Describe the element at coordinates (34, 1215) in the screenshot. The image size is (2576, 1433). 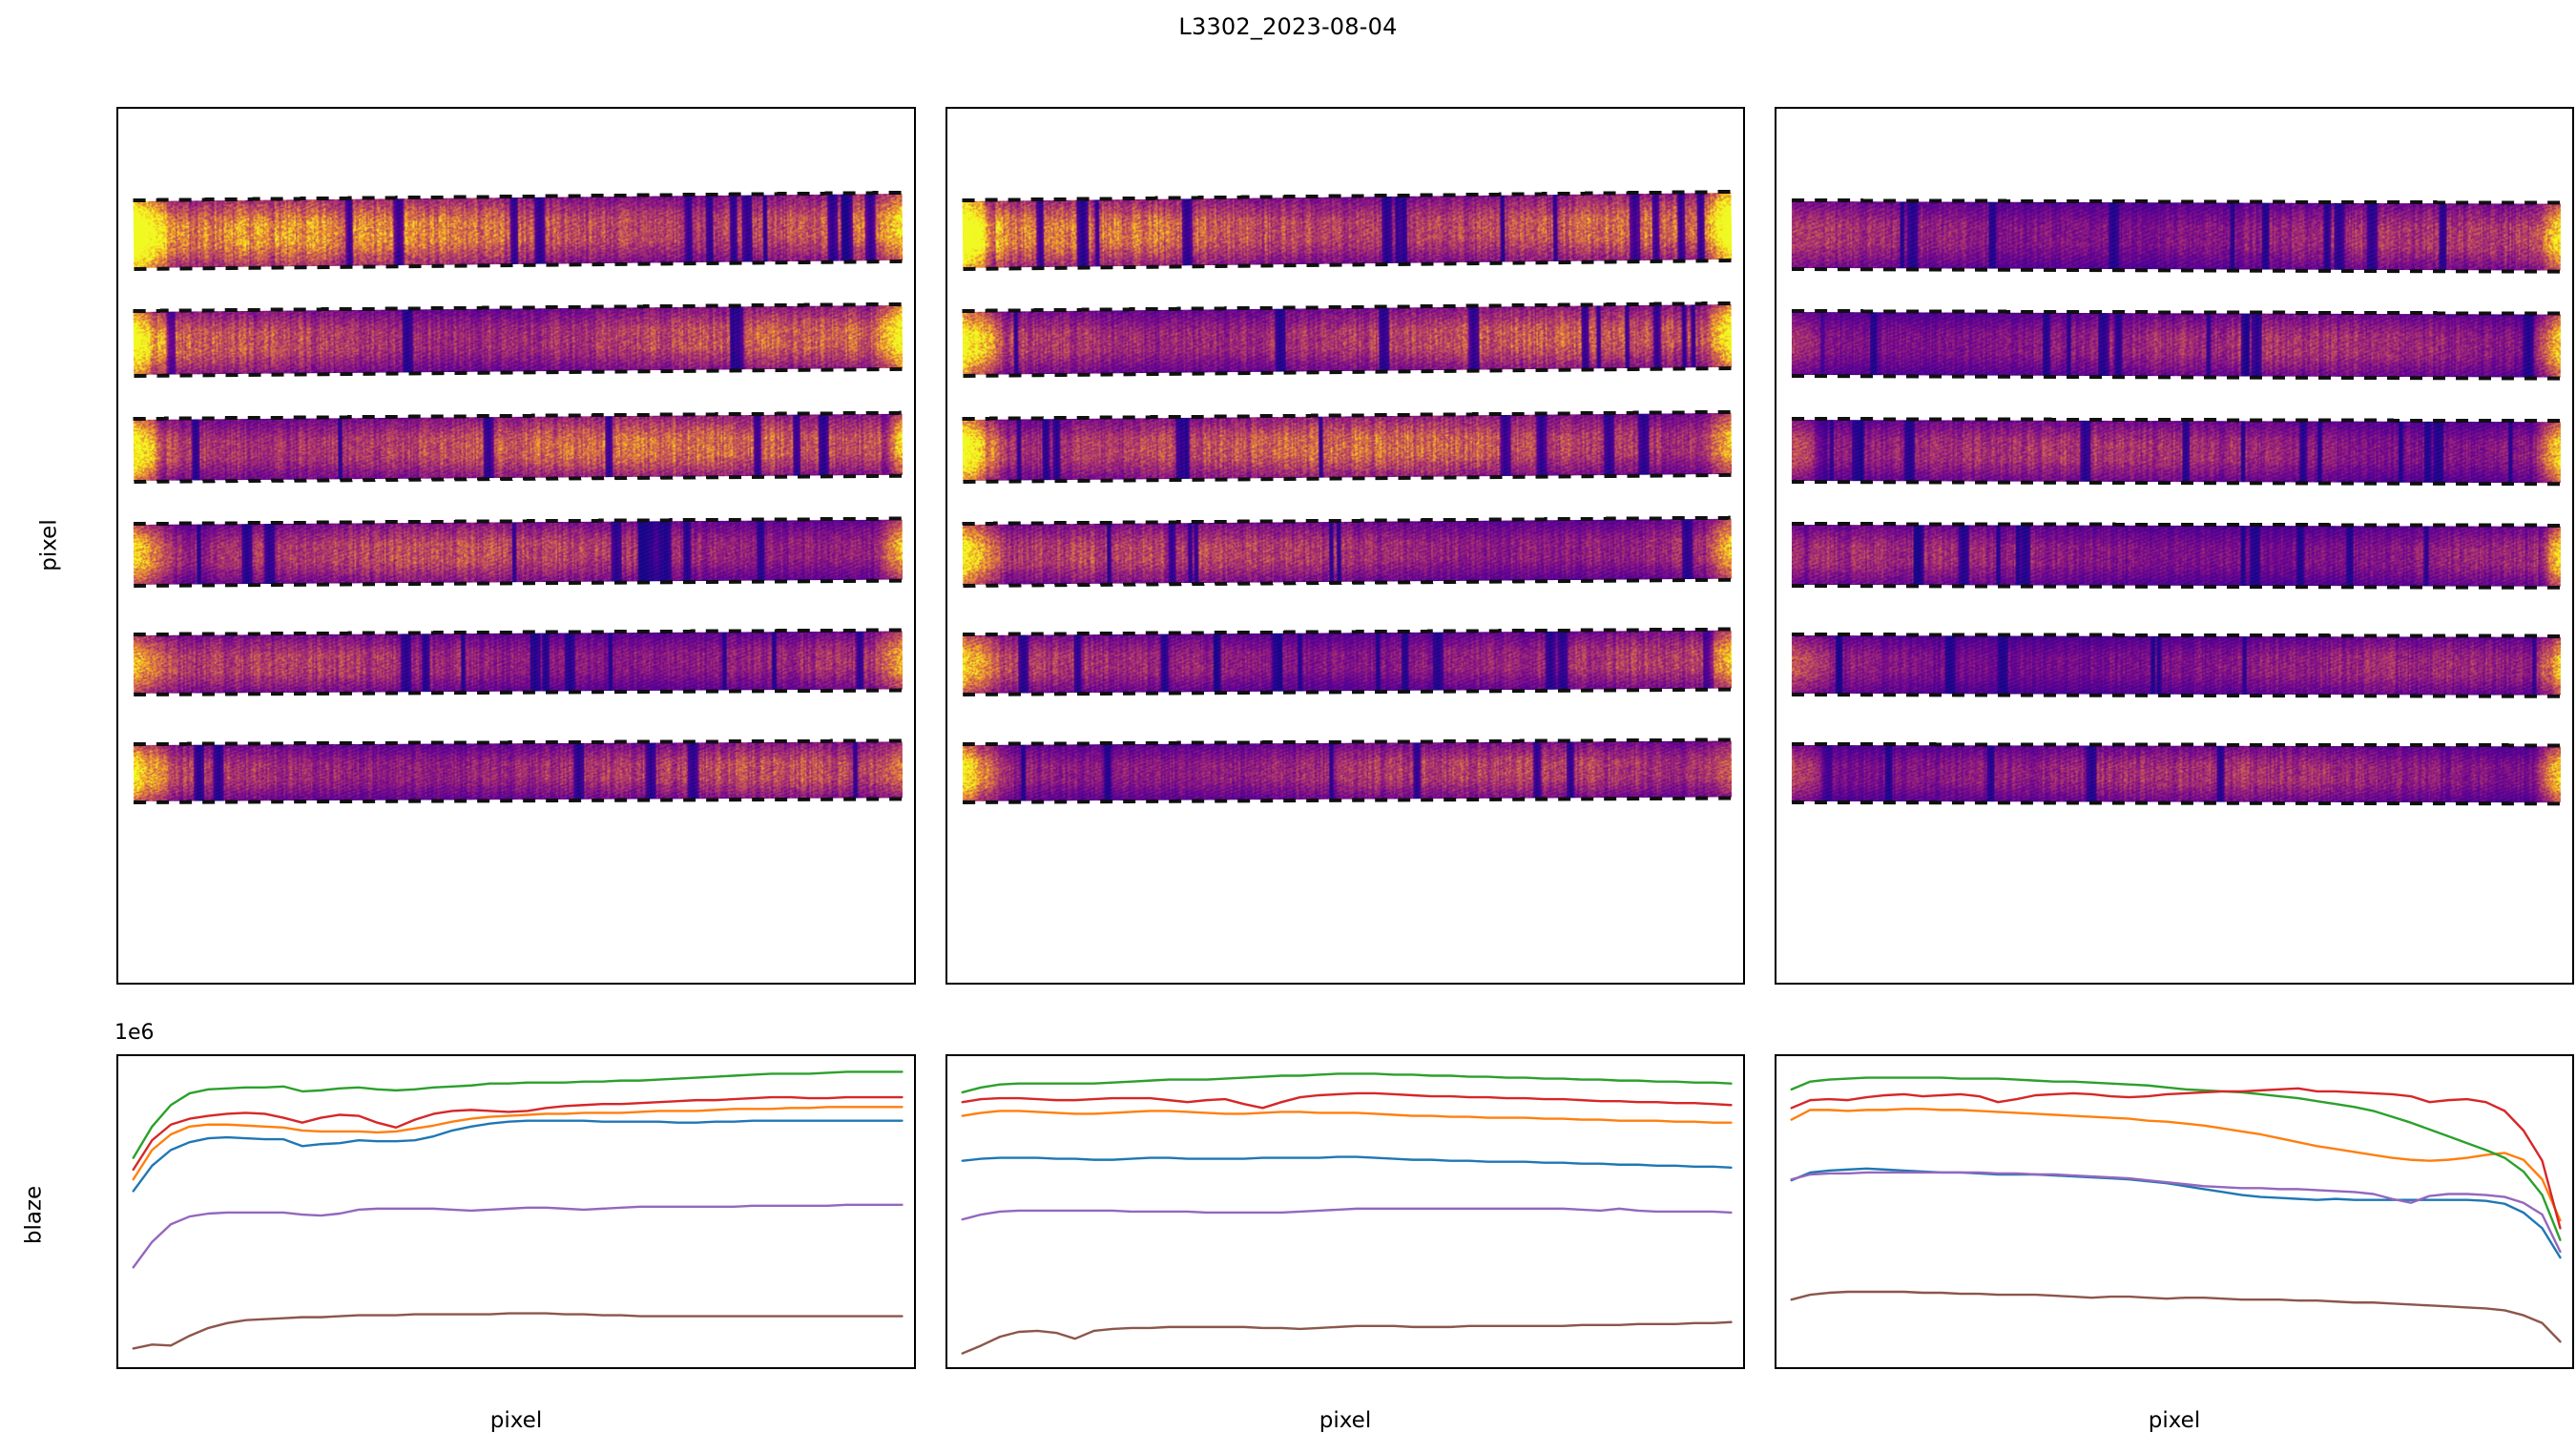
I see `blaze-ylabel: blaze` at that location.